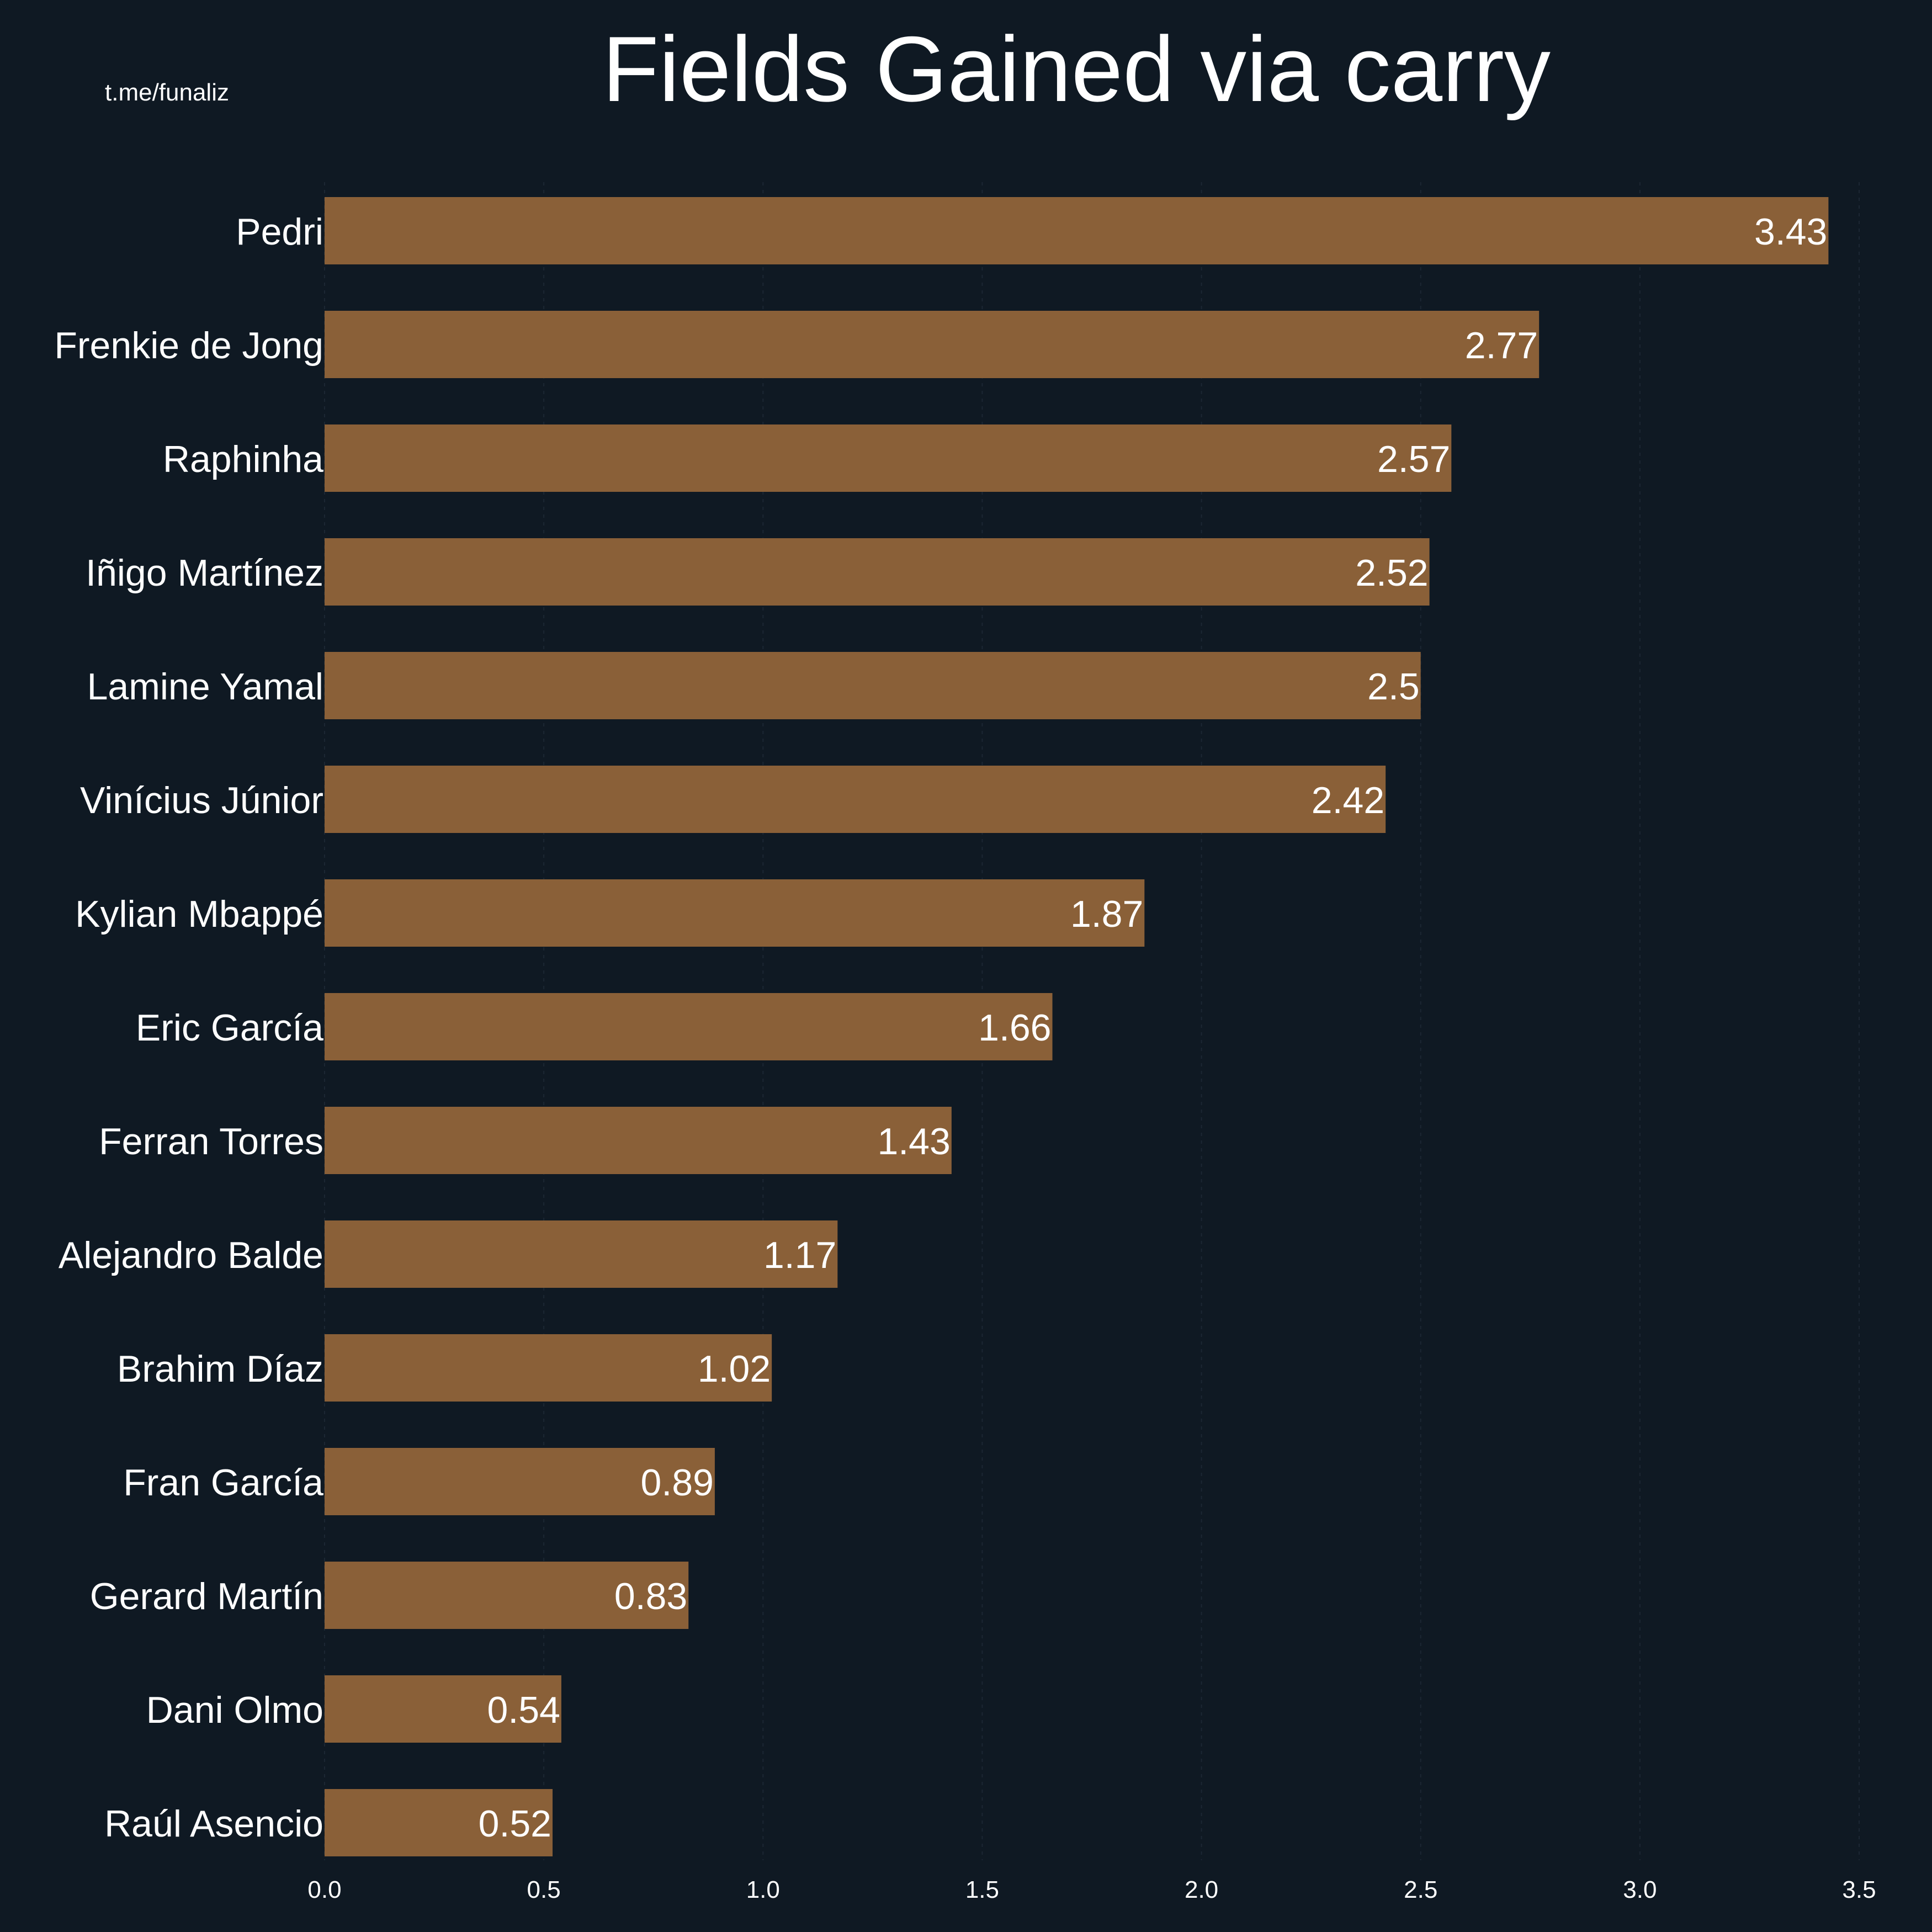 Image resolution: width=1932 pixels, height=1932 pixels. I want to click on category-label: Brahim Díaz, so click(220, 1369).